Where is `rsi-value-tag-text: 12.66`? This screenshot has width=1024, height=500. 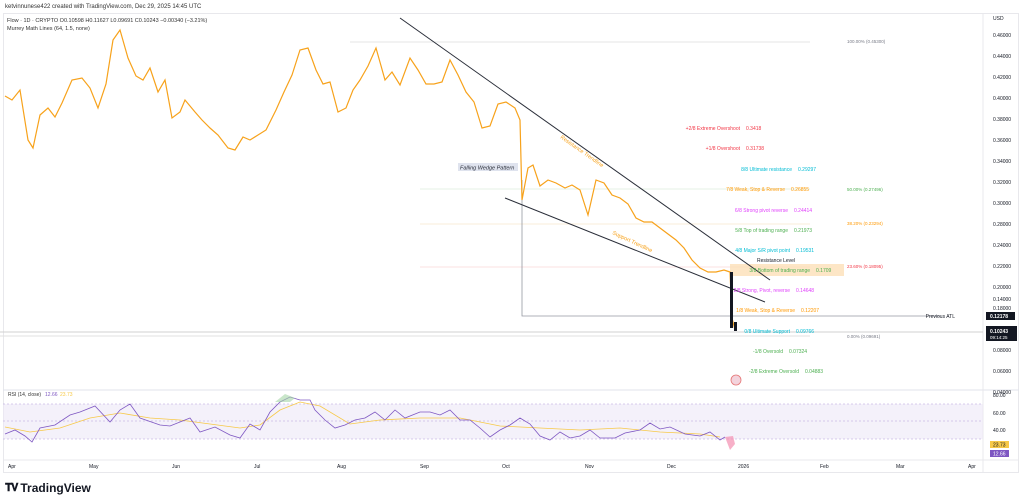
rsi-value-tag-text: 12.66 is located at coordinates (999, 455).